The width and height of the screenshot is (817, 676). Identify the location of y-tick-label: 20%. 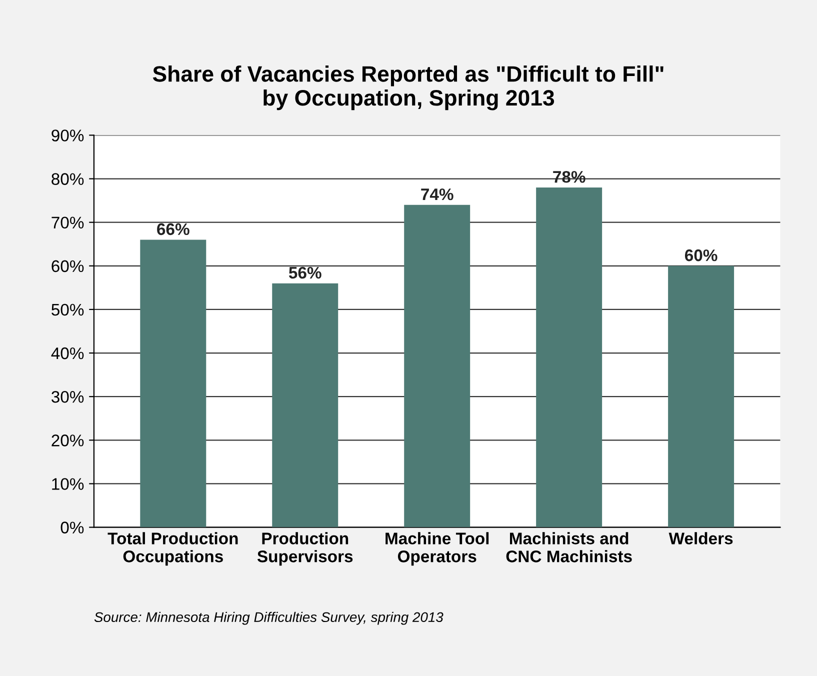
(68, 440).